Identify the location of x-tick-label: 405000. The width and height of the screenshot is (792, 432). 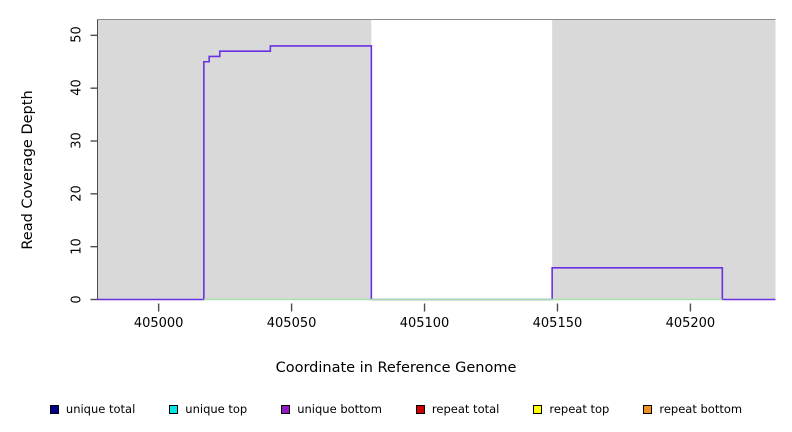
(158, 323).